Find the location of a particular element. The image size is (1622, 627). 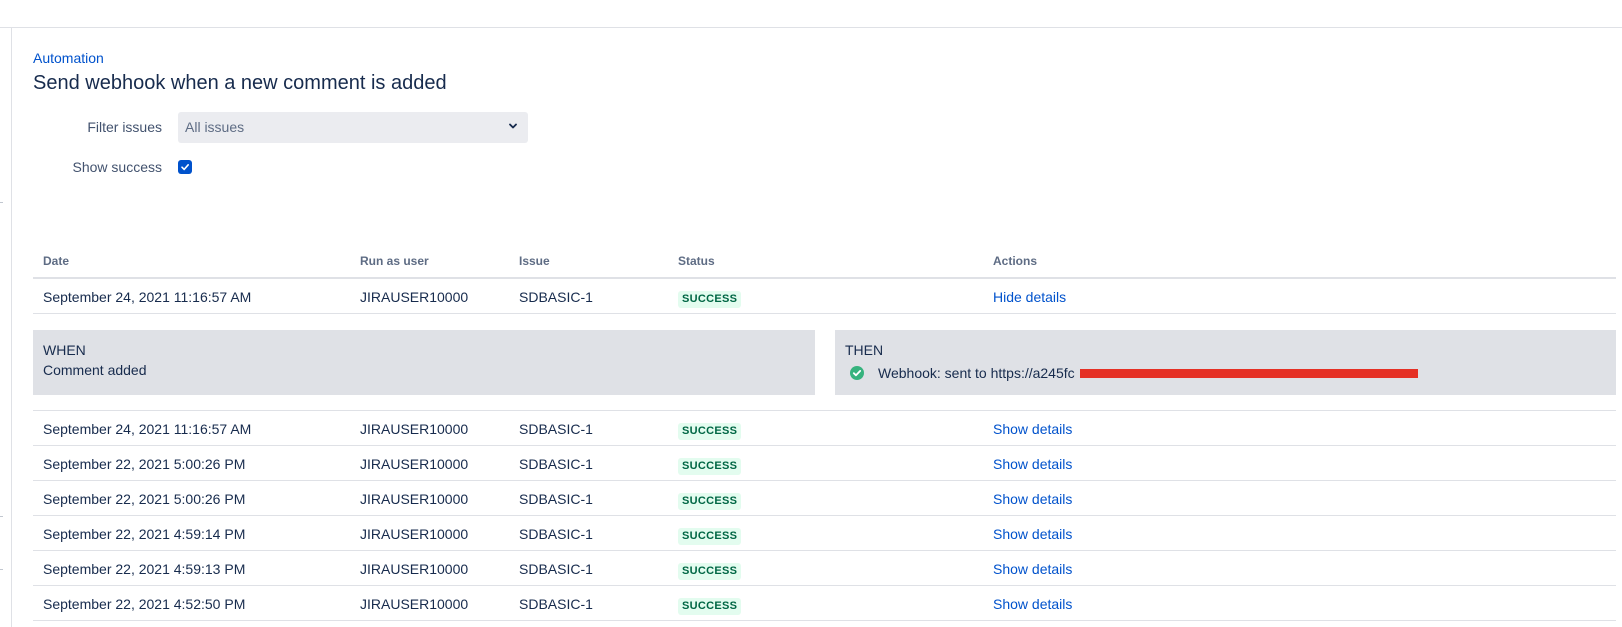

redaction-mark is located at coordinates (1249, 373).